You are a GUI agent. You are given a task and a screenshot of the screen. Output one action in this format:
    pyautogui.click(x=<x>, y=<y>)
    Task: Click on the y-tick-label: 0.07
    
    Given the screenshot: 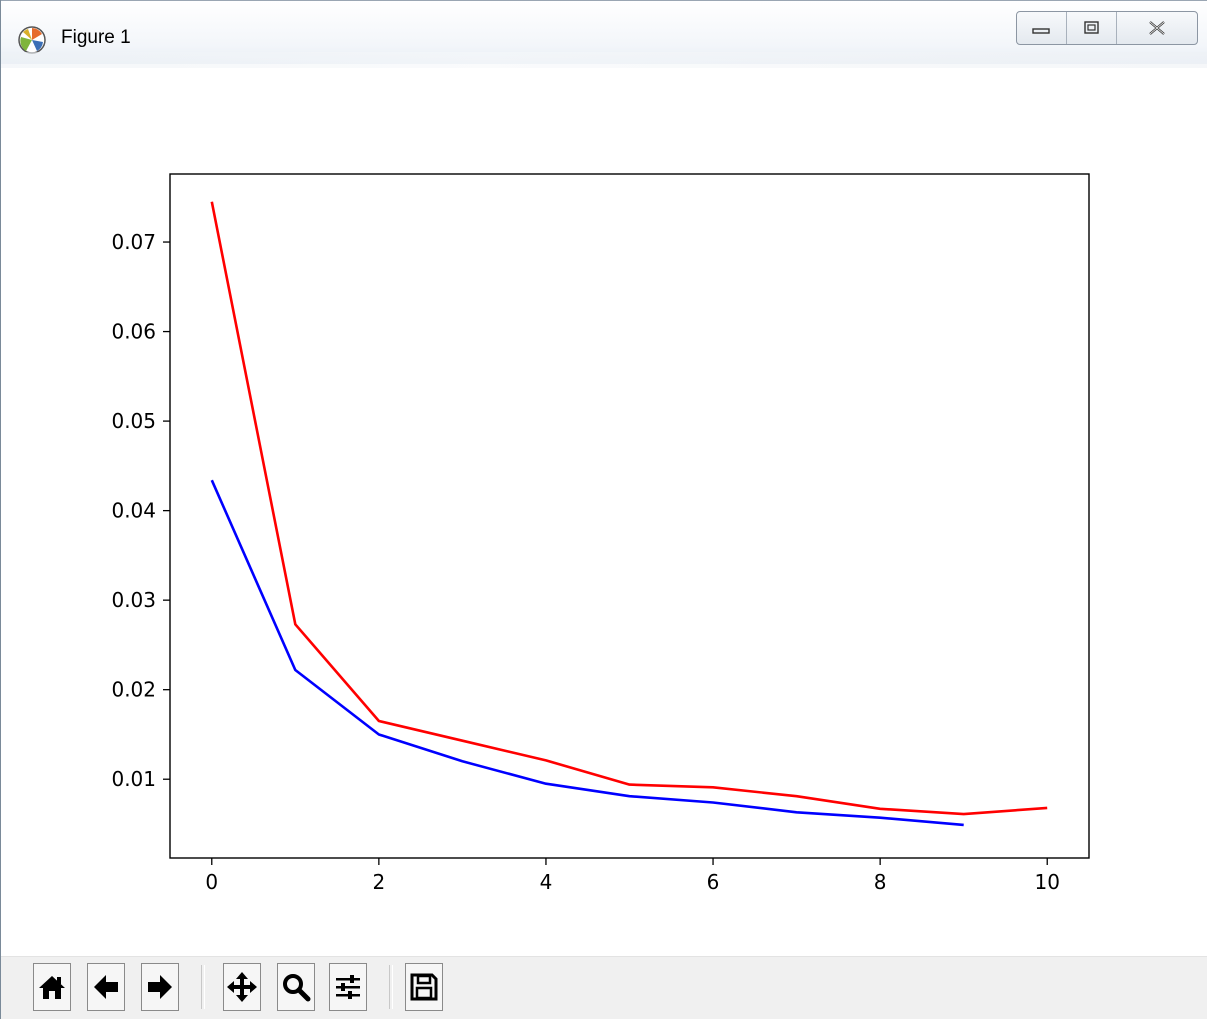 What is the action you would take?
    pyautogui.click(x=133, y=242)
    